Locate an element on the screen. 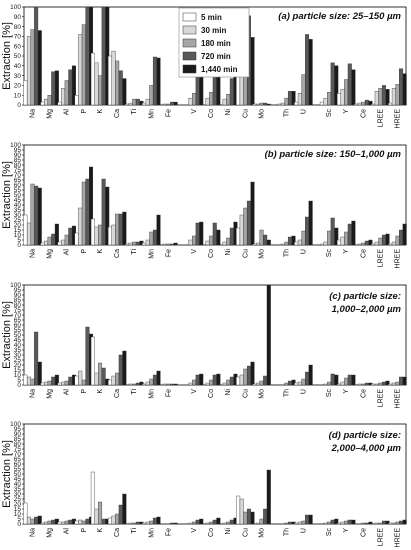 The height and width of the screenshot is (550, 411). category-group-Ca is located at coordinates (117, 368).